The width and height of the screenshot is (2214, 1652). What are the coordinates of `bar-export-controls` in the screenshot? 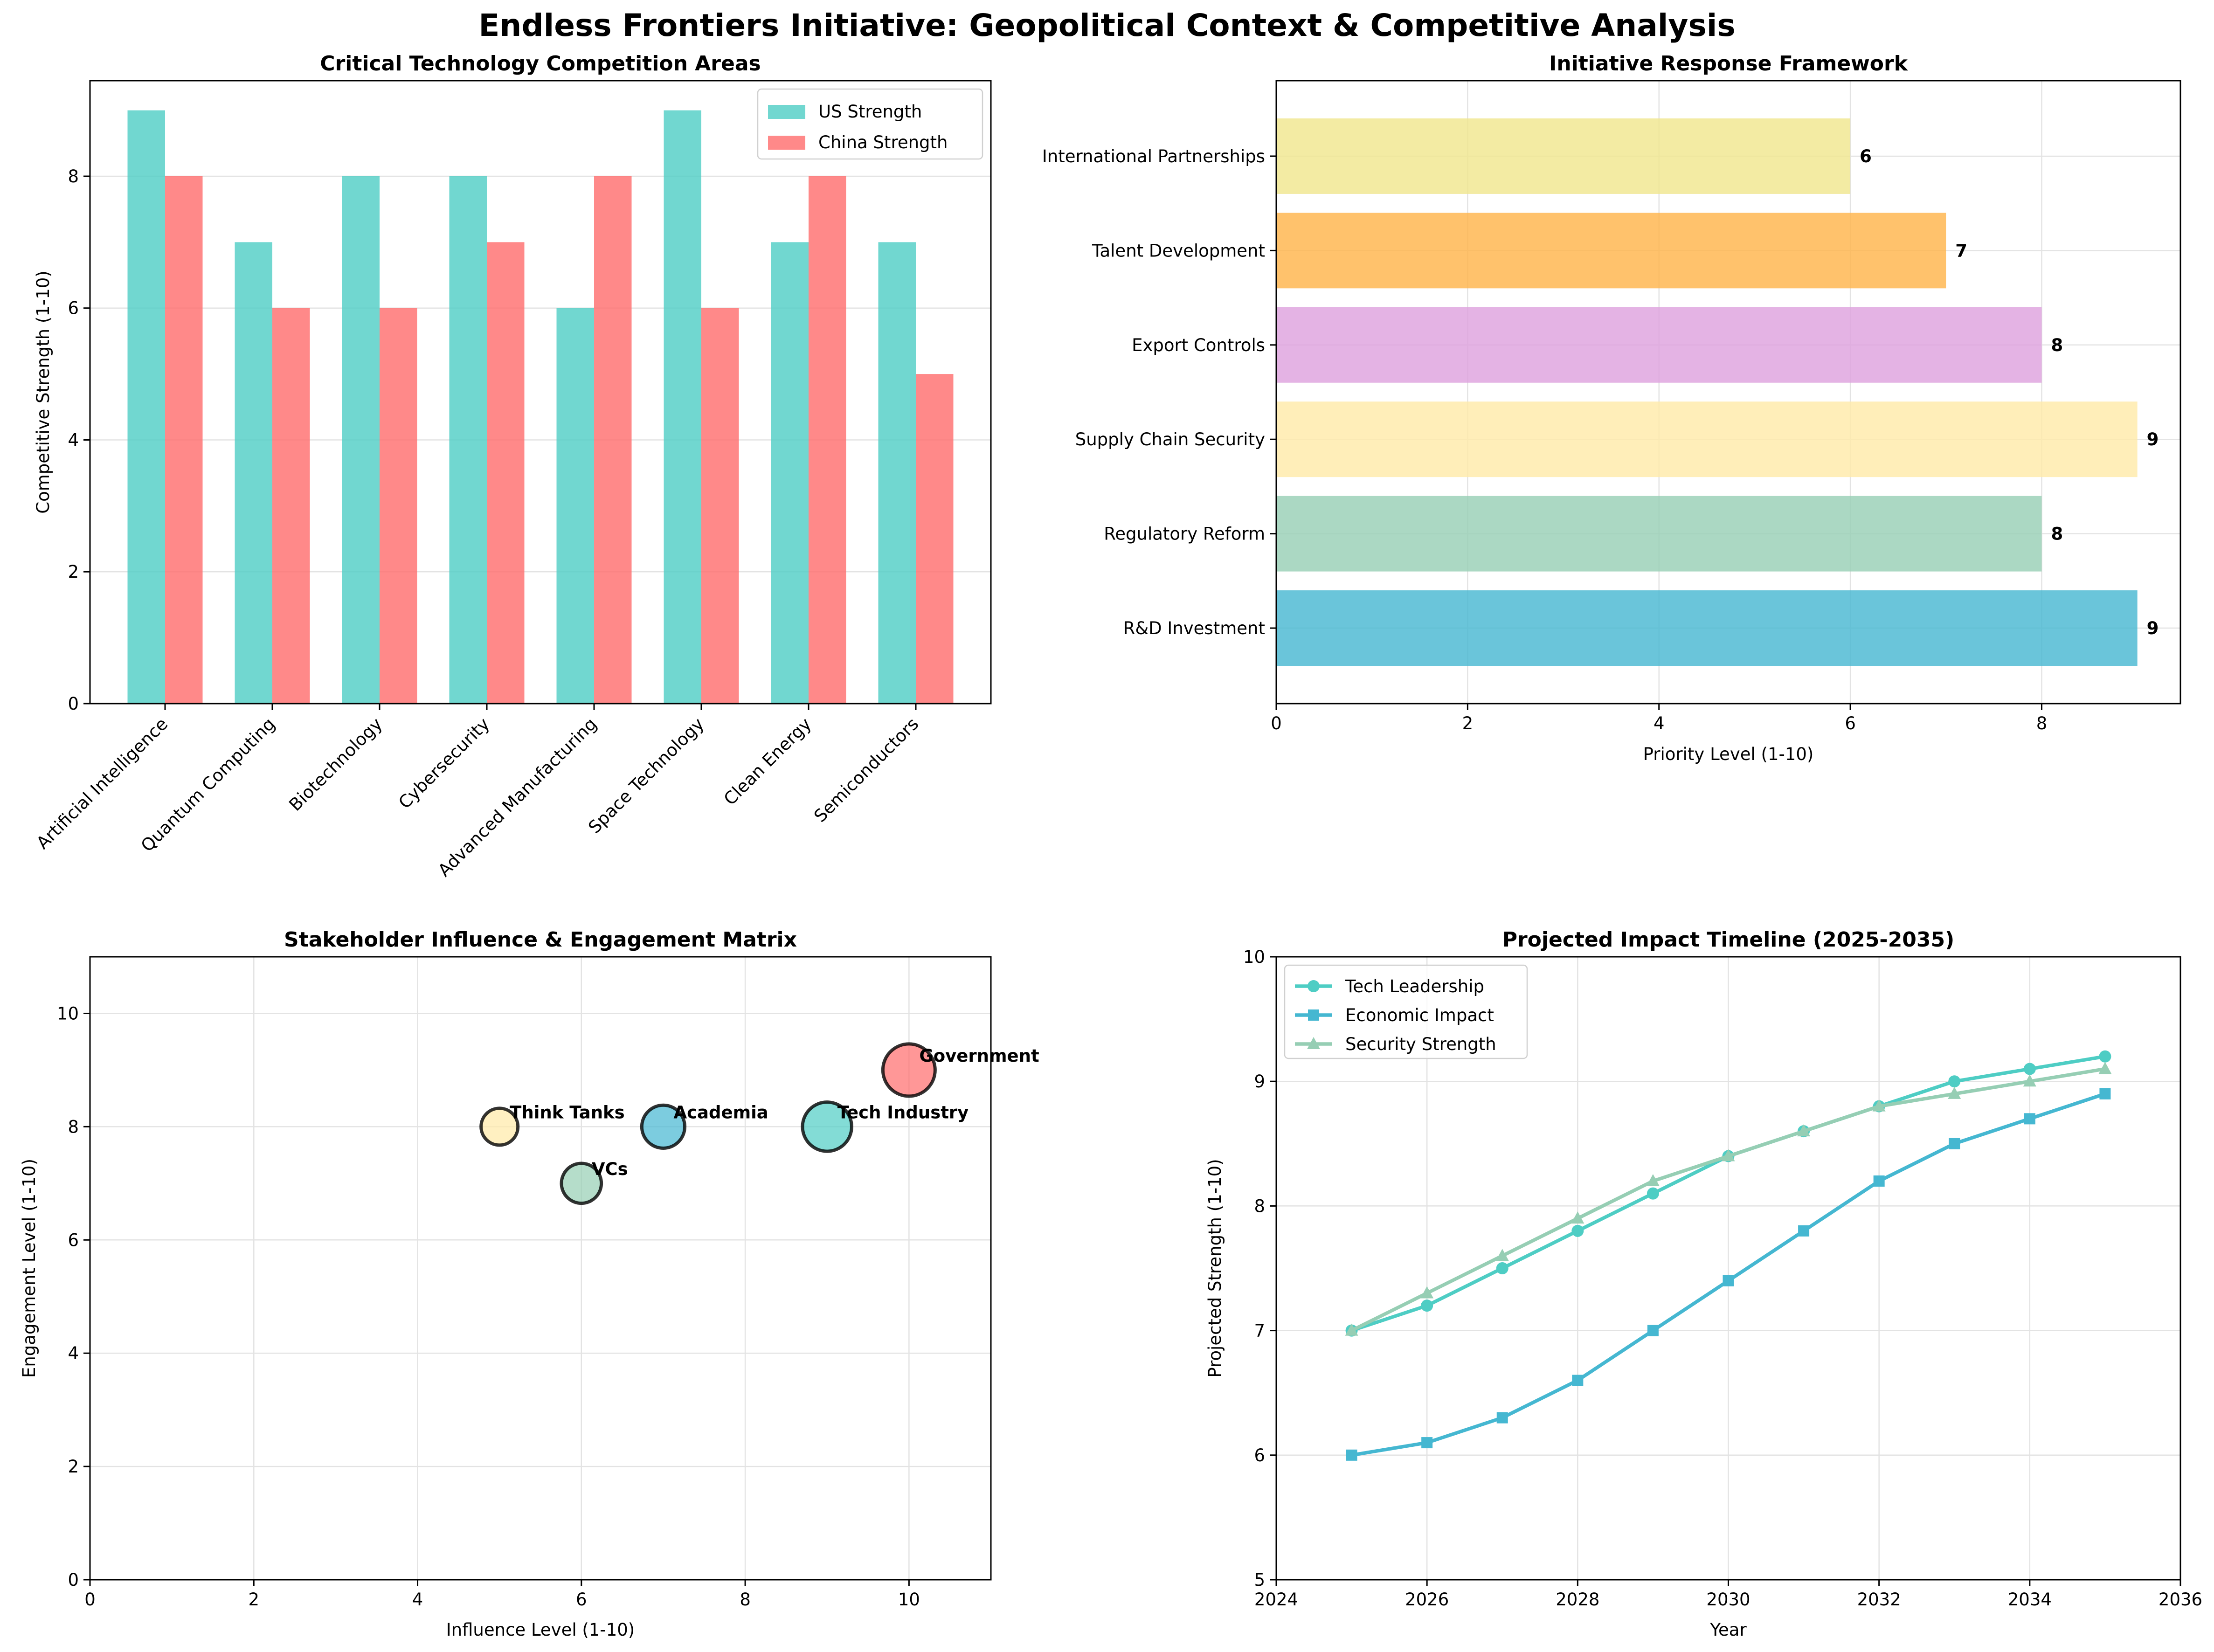 It's located at (1659, 345).